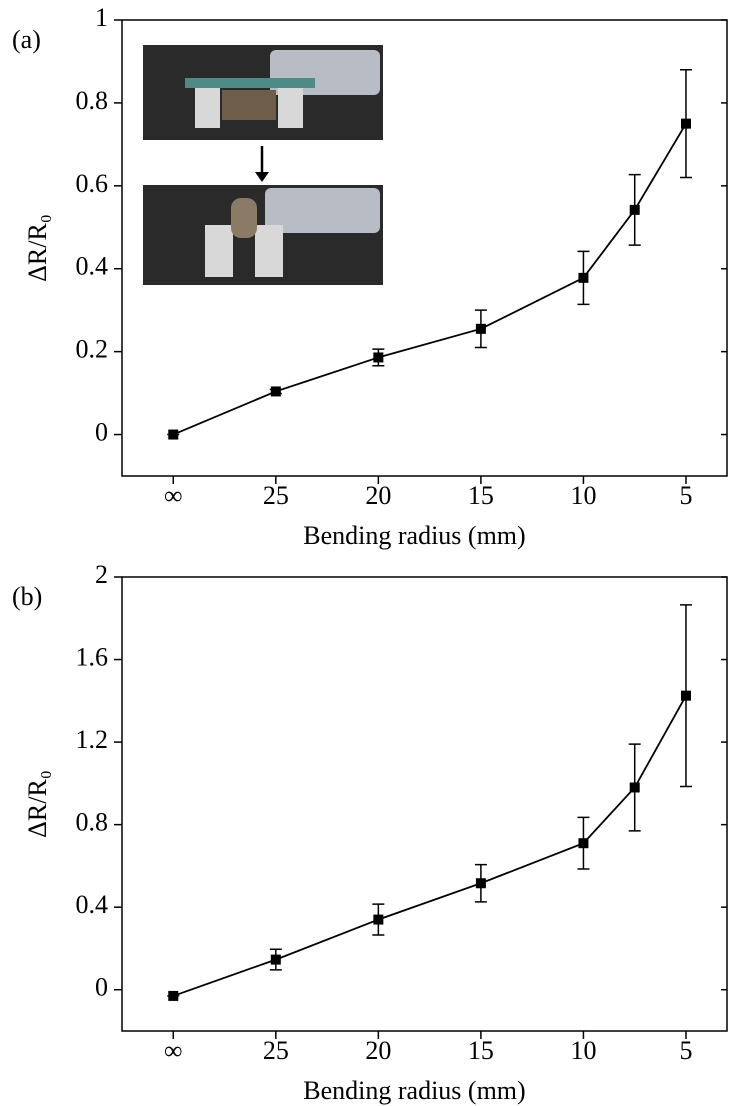 This screenshot has width=729, height=1106. I want to click on y-tick-label: 1.6, so click(92, 657).